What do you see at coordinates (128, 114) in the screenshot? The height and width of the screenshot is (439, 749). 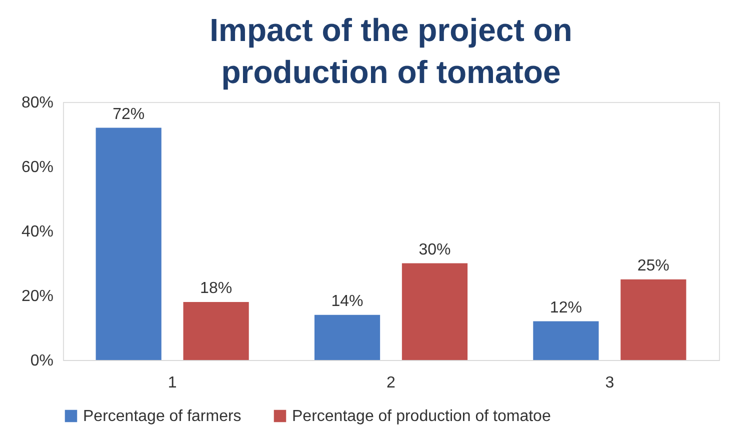 I see `data-label: 72%` at bounding box center [128, 114].